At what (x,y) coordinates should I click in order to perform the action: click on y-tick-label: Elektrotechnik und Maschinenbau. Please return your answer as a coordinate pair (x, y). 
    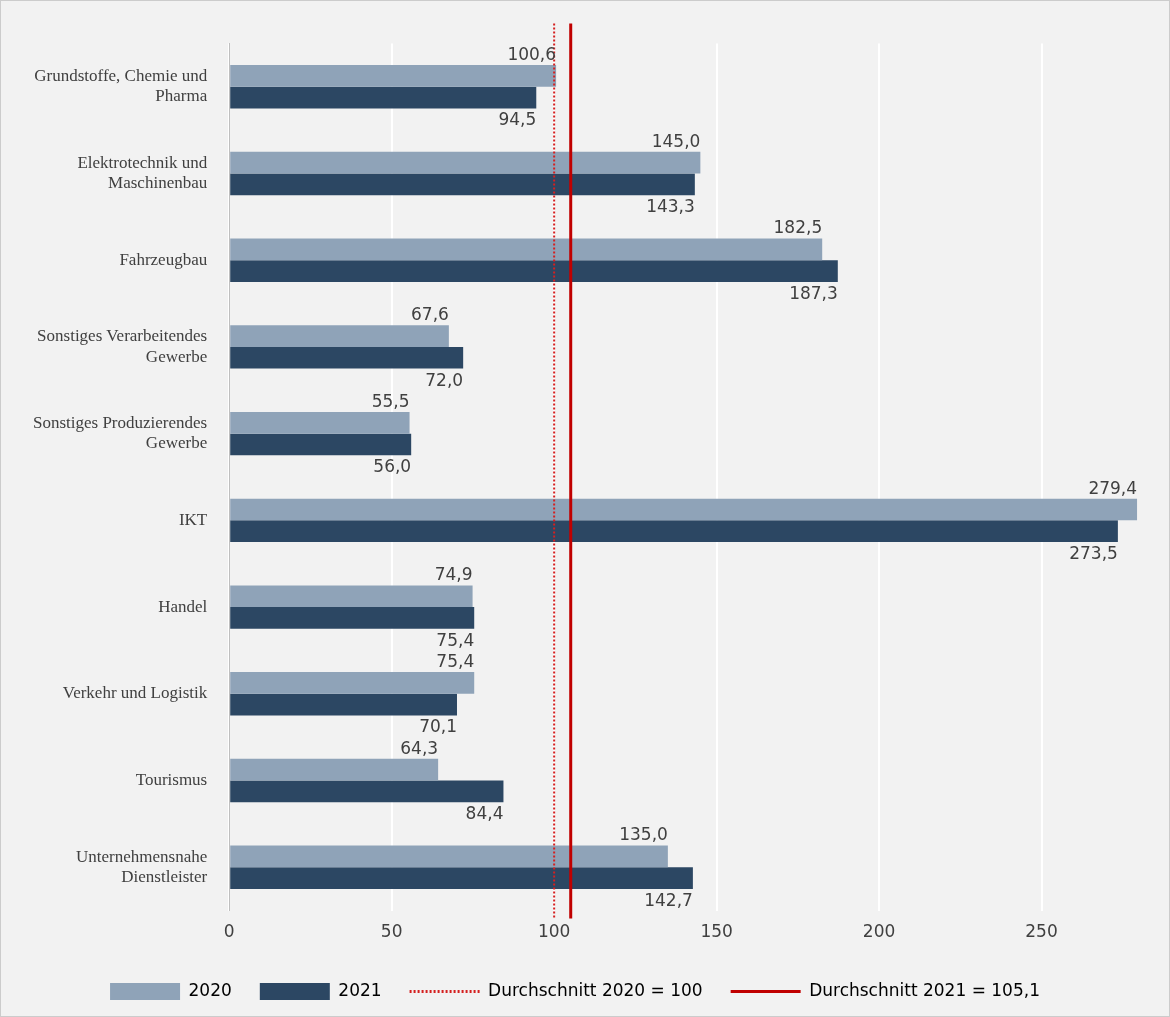
    Looking at the image, I should click on (142, 172).